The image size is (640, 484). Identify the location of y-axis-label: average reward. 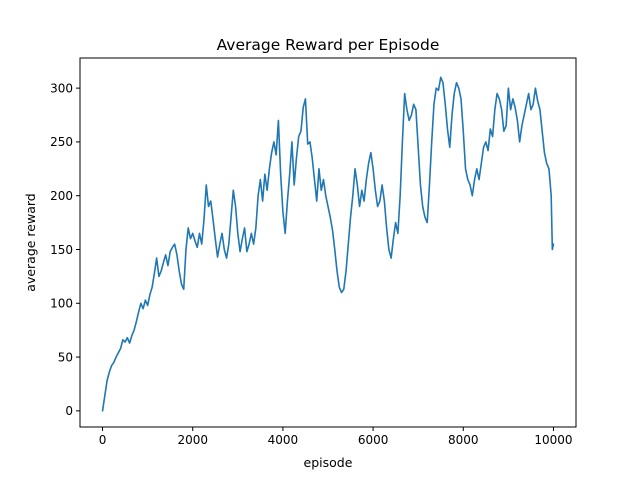
(30, 242).